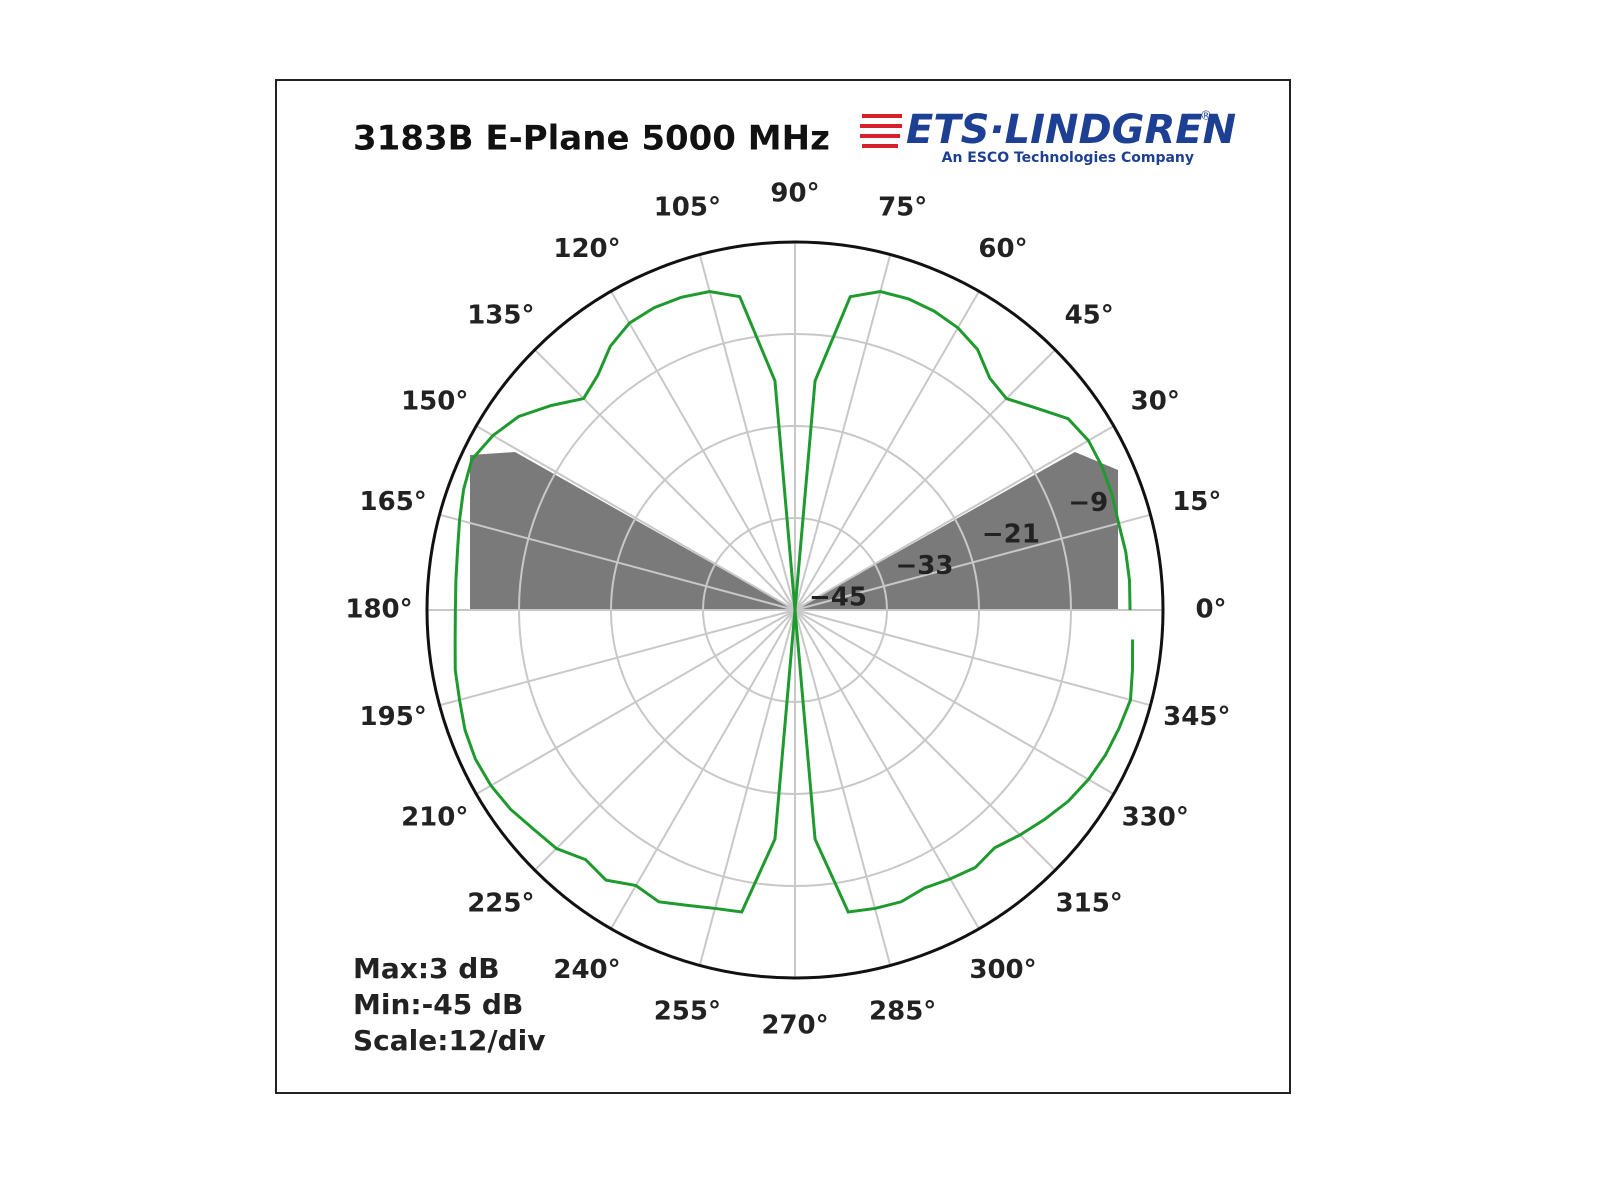  Describe the element at coordinates (902, 208) in the screenshot. I see `angle-label: 75°` at that location.